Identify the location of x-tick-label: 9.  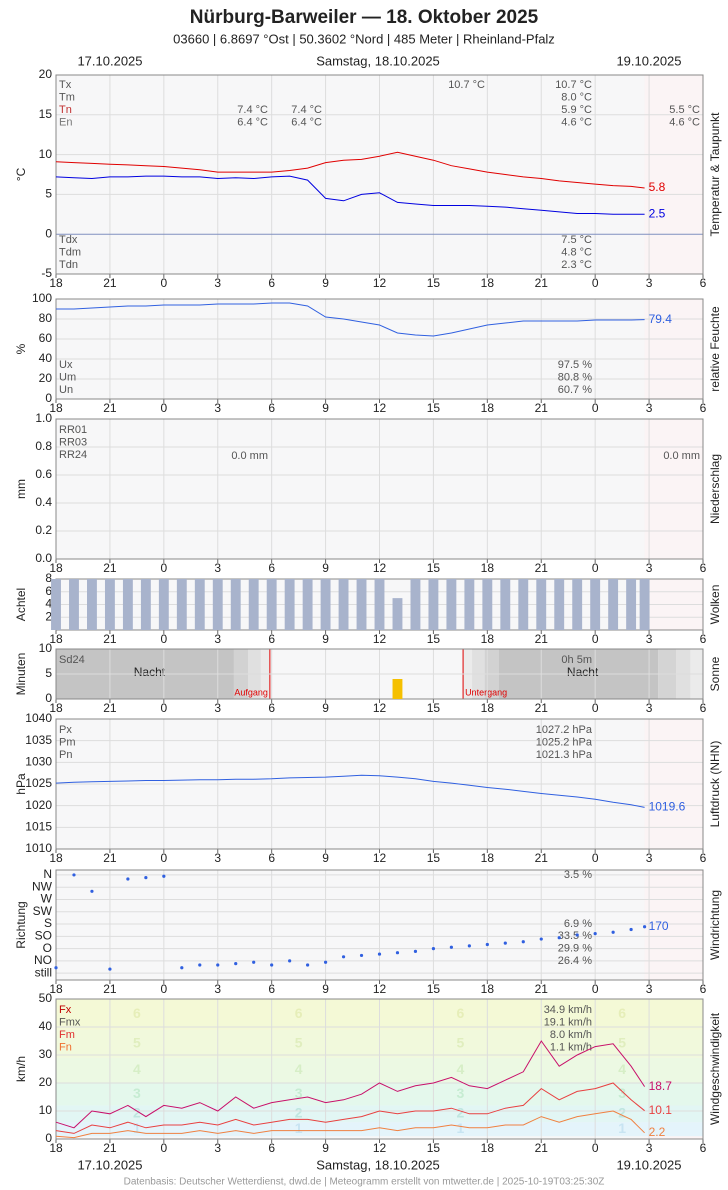
(325, 1148).